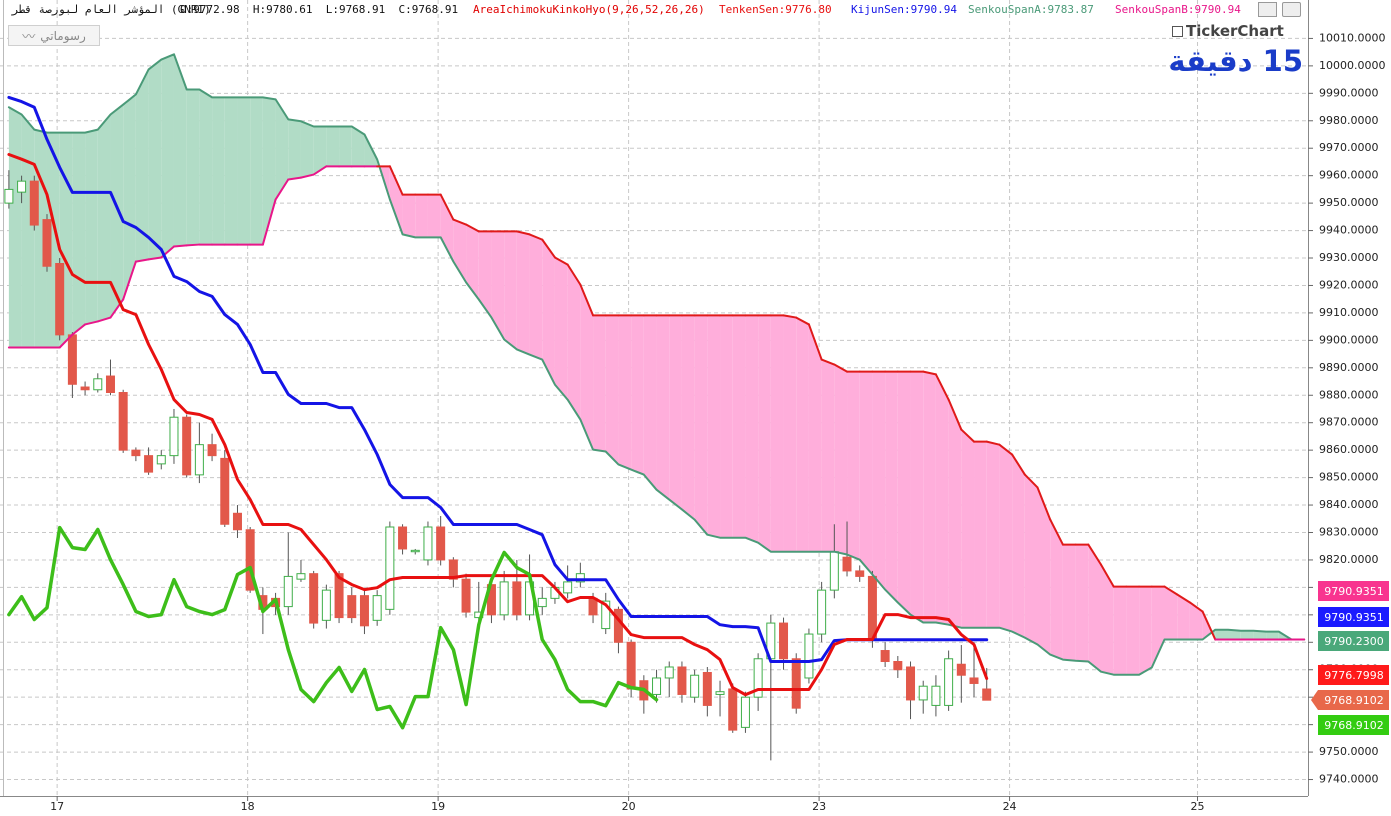 This screenshot has width=1391, height=816. What do you see at coordinates (248, 806) in the screenshot?
I see `x-tick-label: 18` at bounding box center [248, 806].